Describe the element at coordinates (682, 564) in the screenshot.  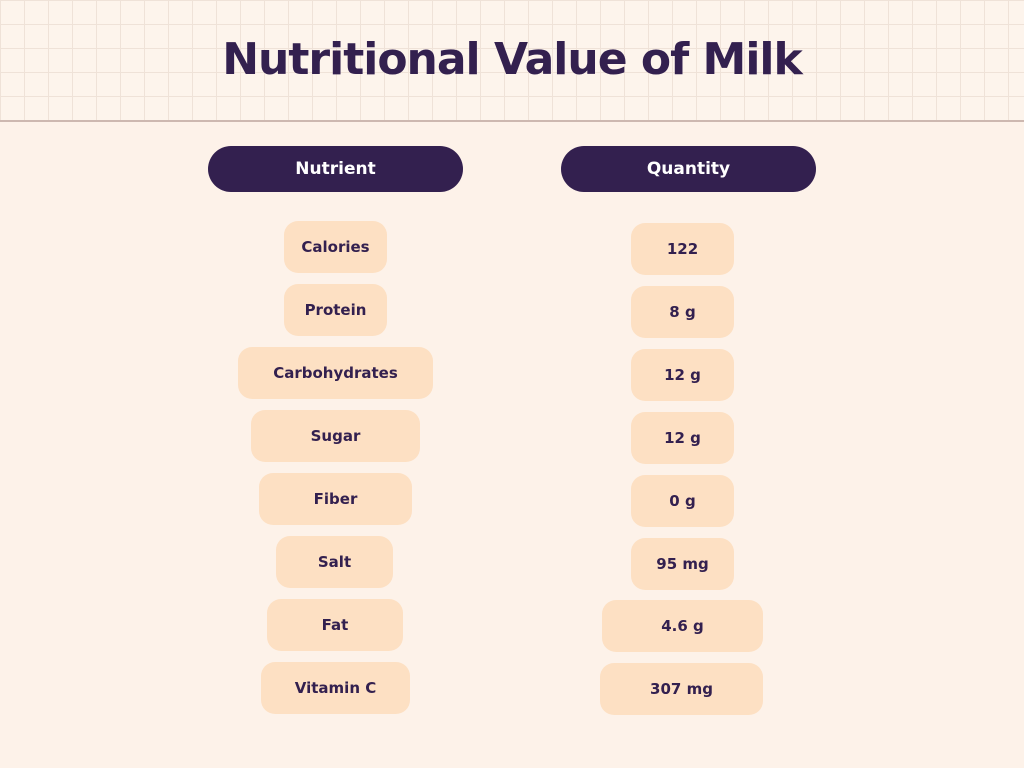
I see `quantity-cell: 95 mg` at that location.